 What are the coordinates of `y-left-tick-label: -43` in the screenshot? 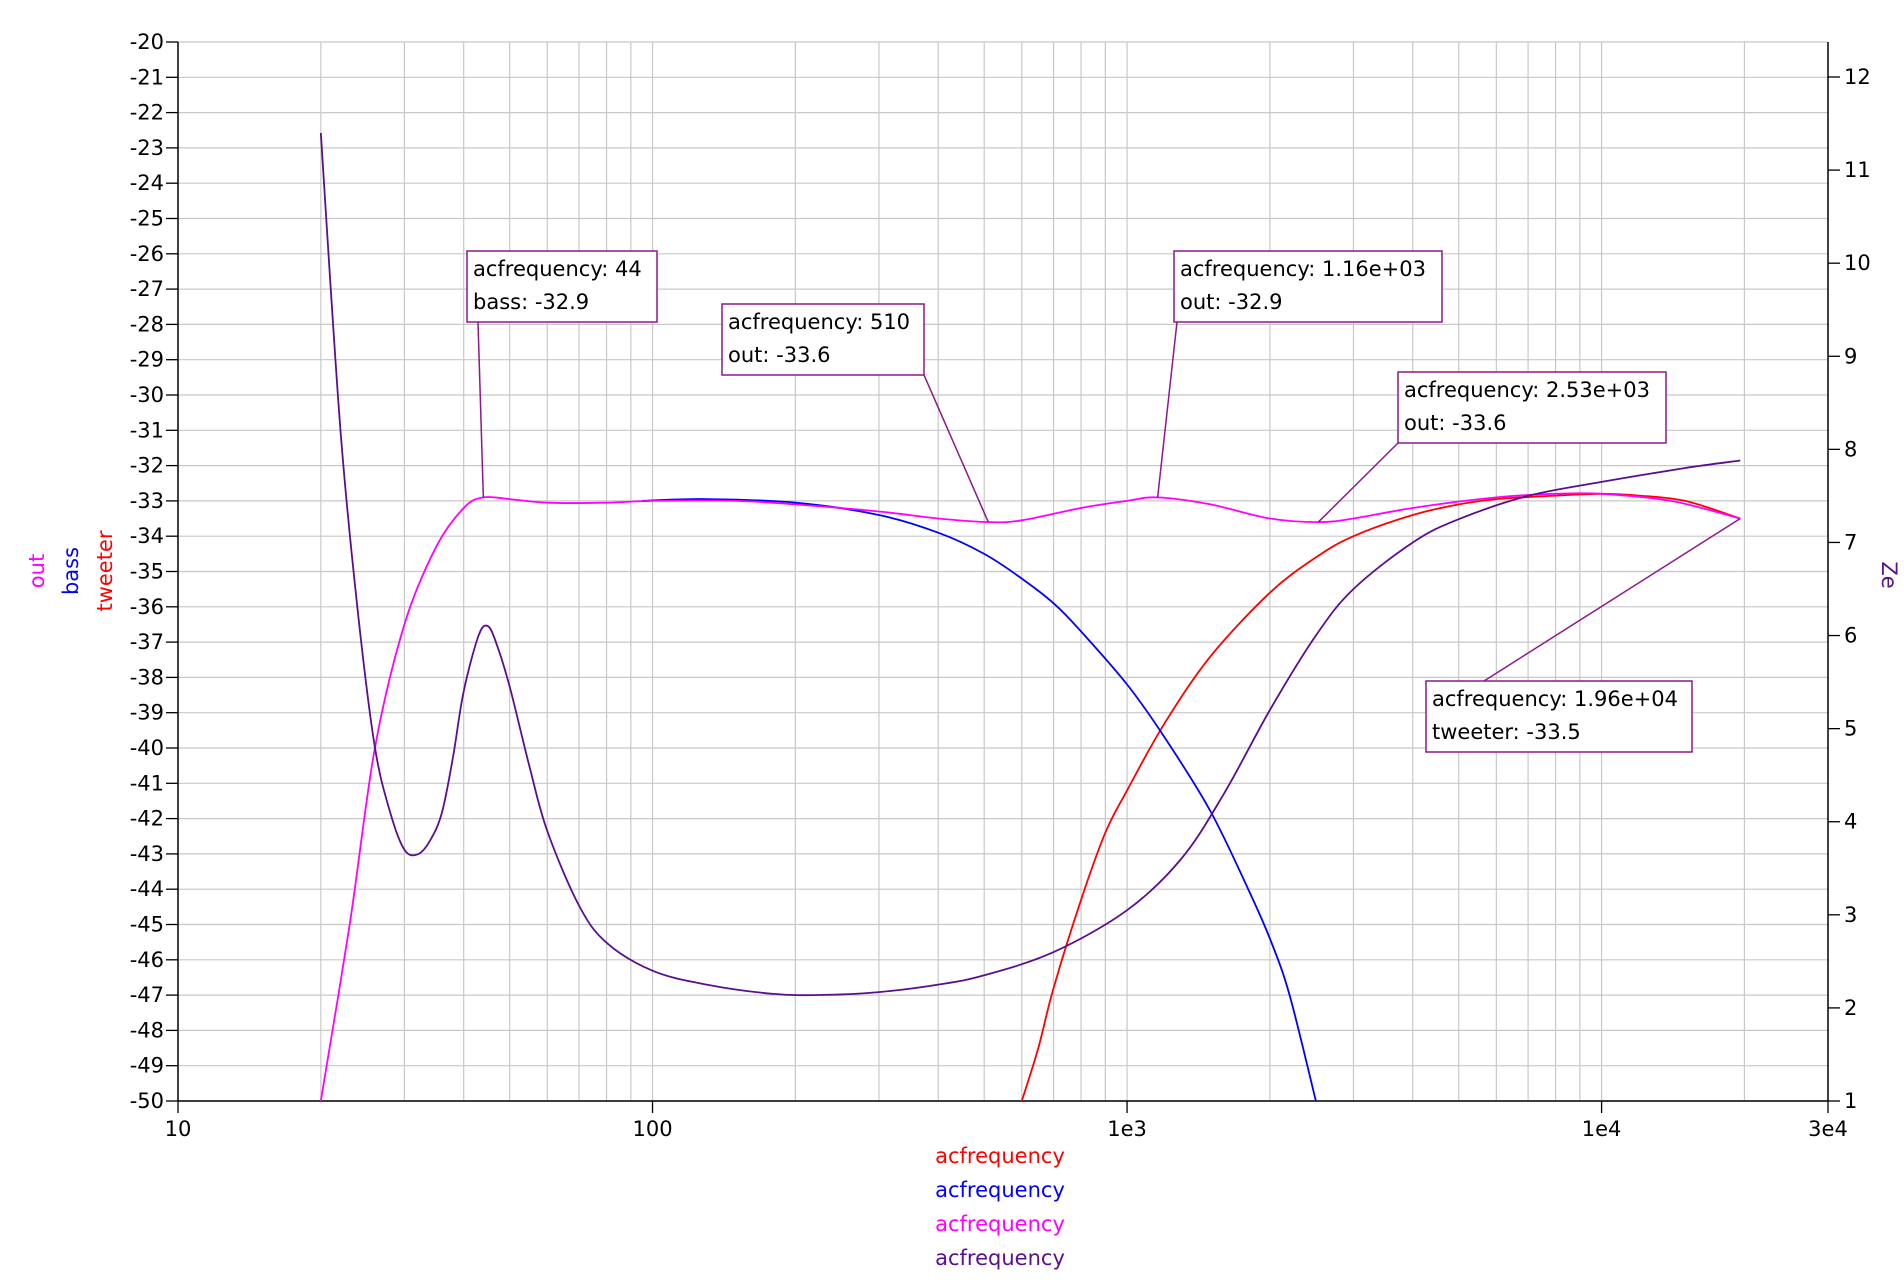 It's located at (147, 854).